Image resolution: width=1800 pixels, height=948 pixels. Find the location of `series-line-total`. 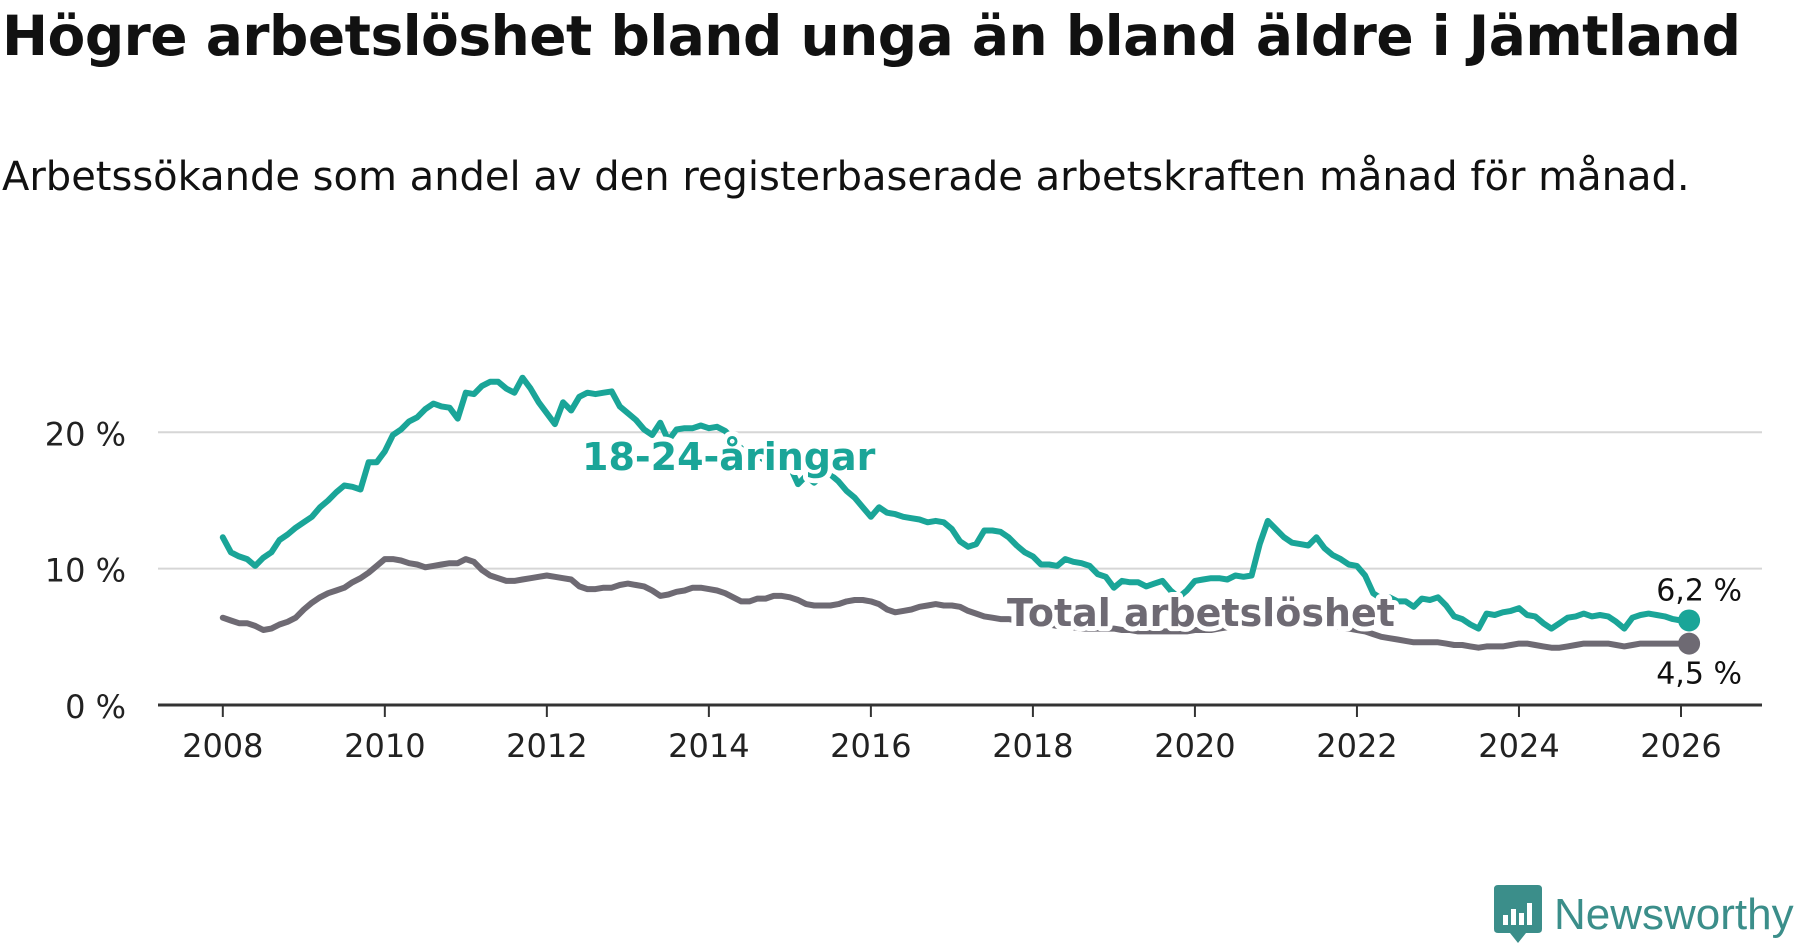

series-line-total is located at coordinates (956, 603).